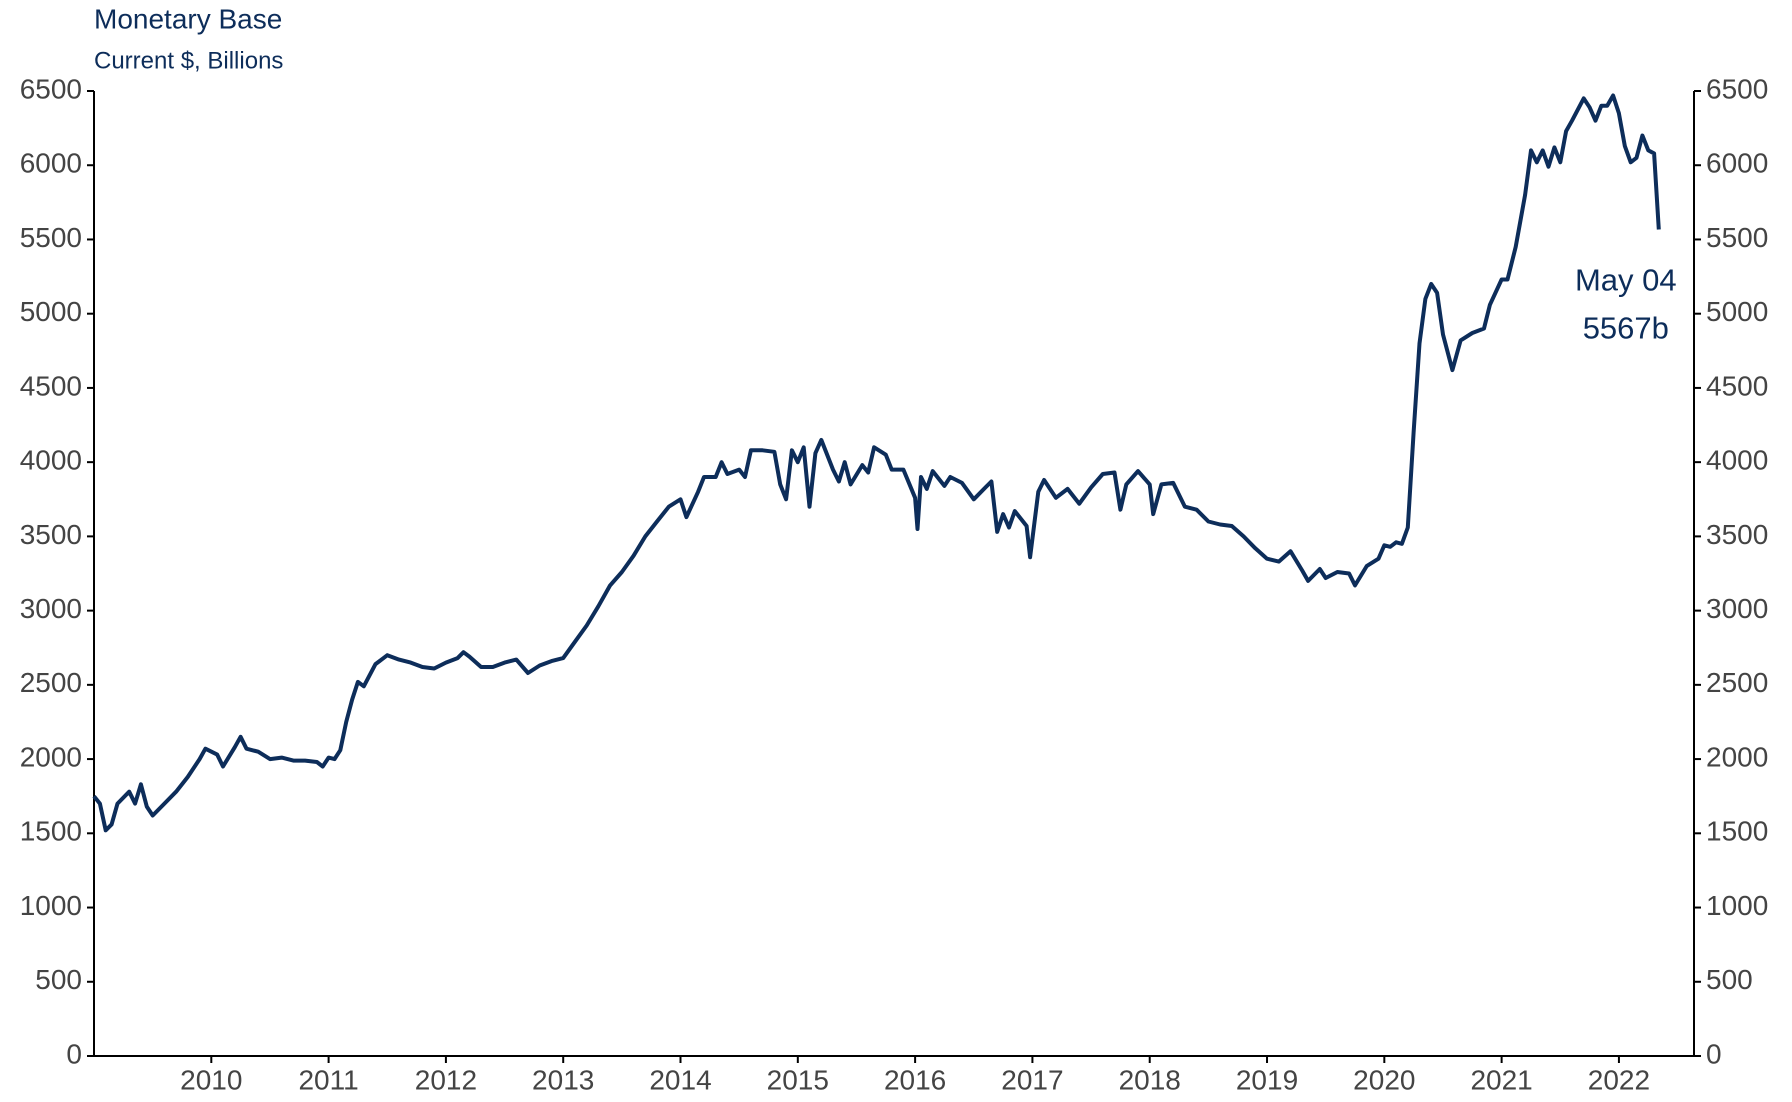 The image size is (1792, 1102). What do you see at coordinates (1737, 756) in the screenshot?
I see `y2-tick-label: 2000` at bounding box center [1737, 756].